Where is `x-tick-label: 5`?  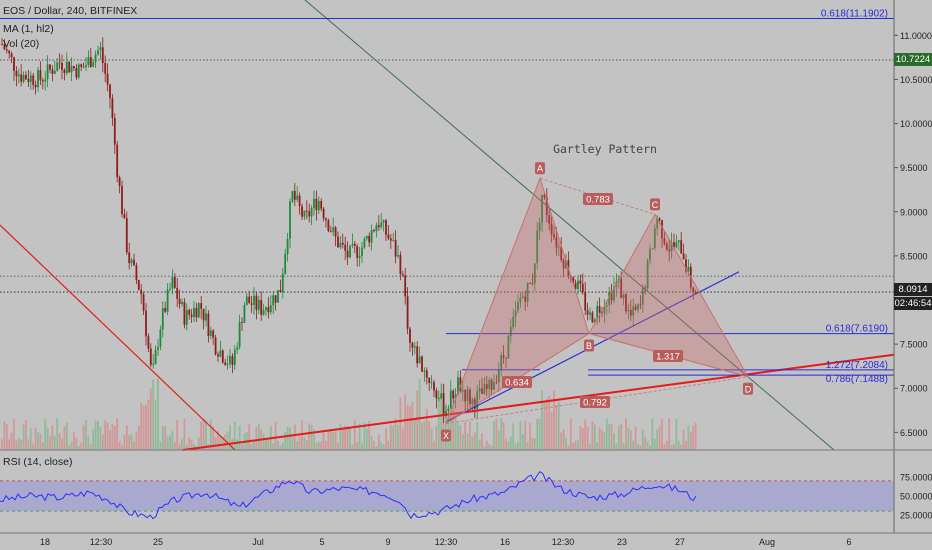
x-tick-label: 5 is located at coordinates (321, 542).